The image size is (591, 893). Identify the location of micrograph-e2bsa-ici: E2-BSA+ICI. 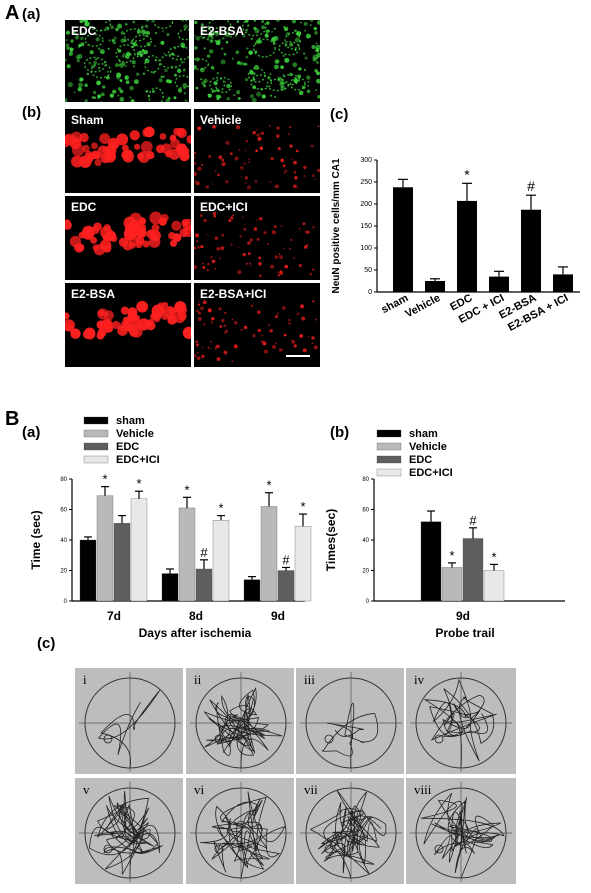
(257, 325).